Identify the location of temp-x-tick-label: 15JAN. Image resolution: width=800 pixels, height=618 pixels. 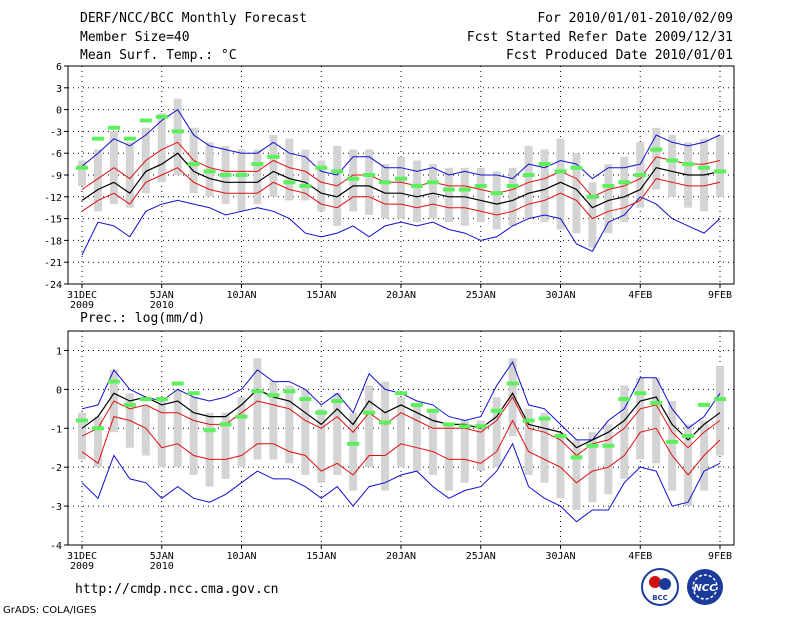
(321, 295).